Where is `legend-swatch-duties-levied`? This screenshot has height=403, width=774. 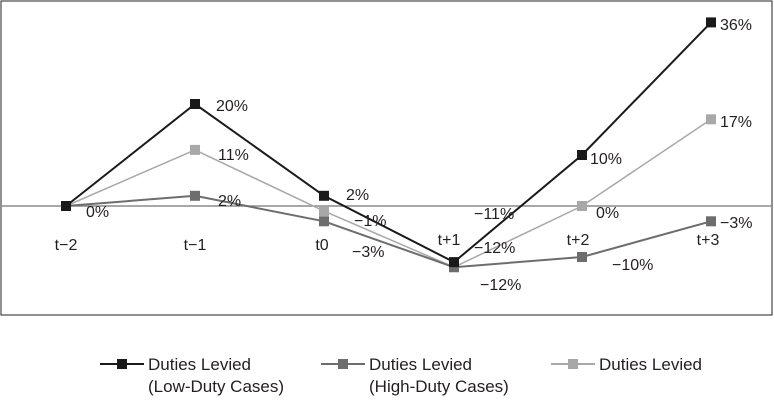 legend-swatch-duties-levied is located at coordinates (573, 364).